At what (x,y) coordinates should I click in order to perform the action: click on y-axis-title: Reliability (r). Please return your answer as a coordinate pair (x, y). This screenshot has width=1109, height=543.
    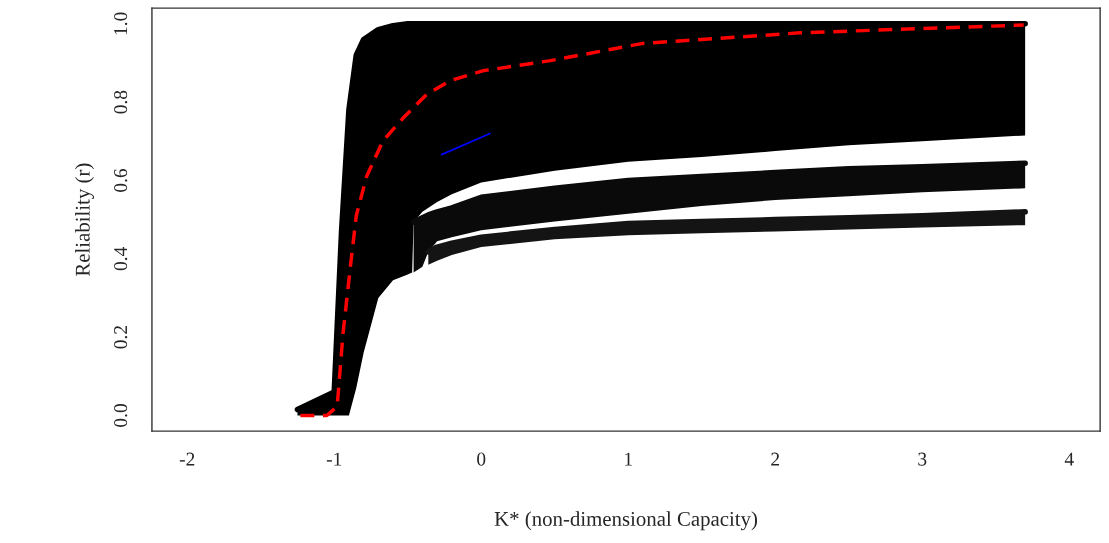
    Looking at the image, I should click on (85, 220).